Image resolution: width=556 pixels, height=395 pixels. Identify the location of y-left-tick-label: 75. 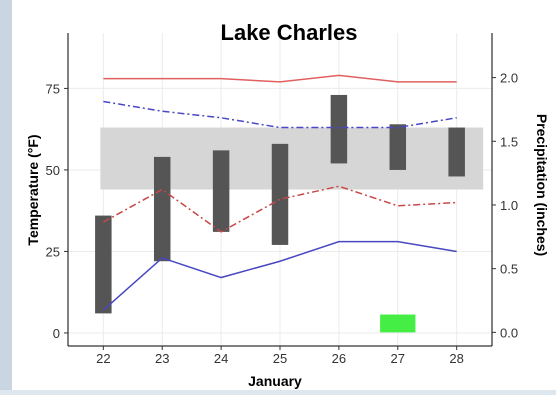
(53, 88).